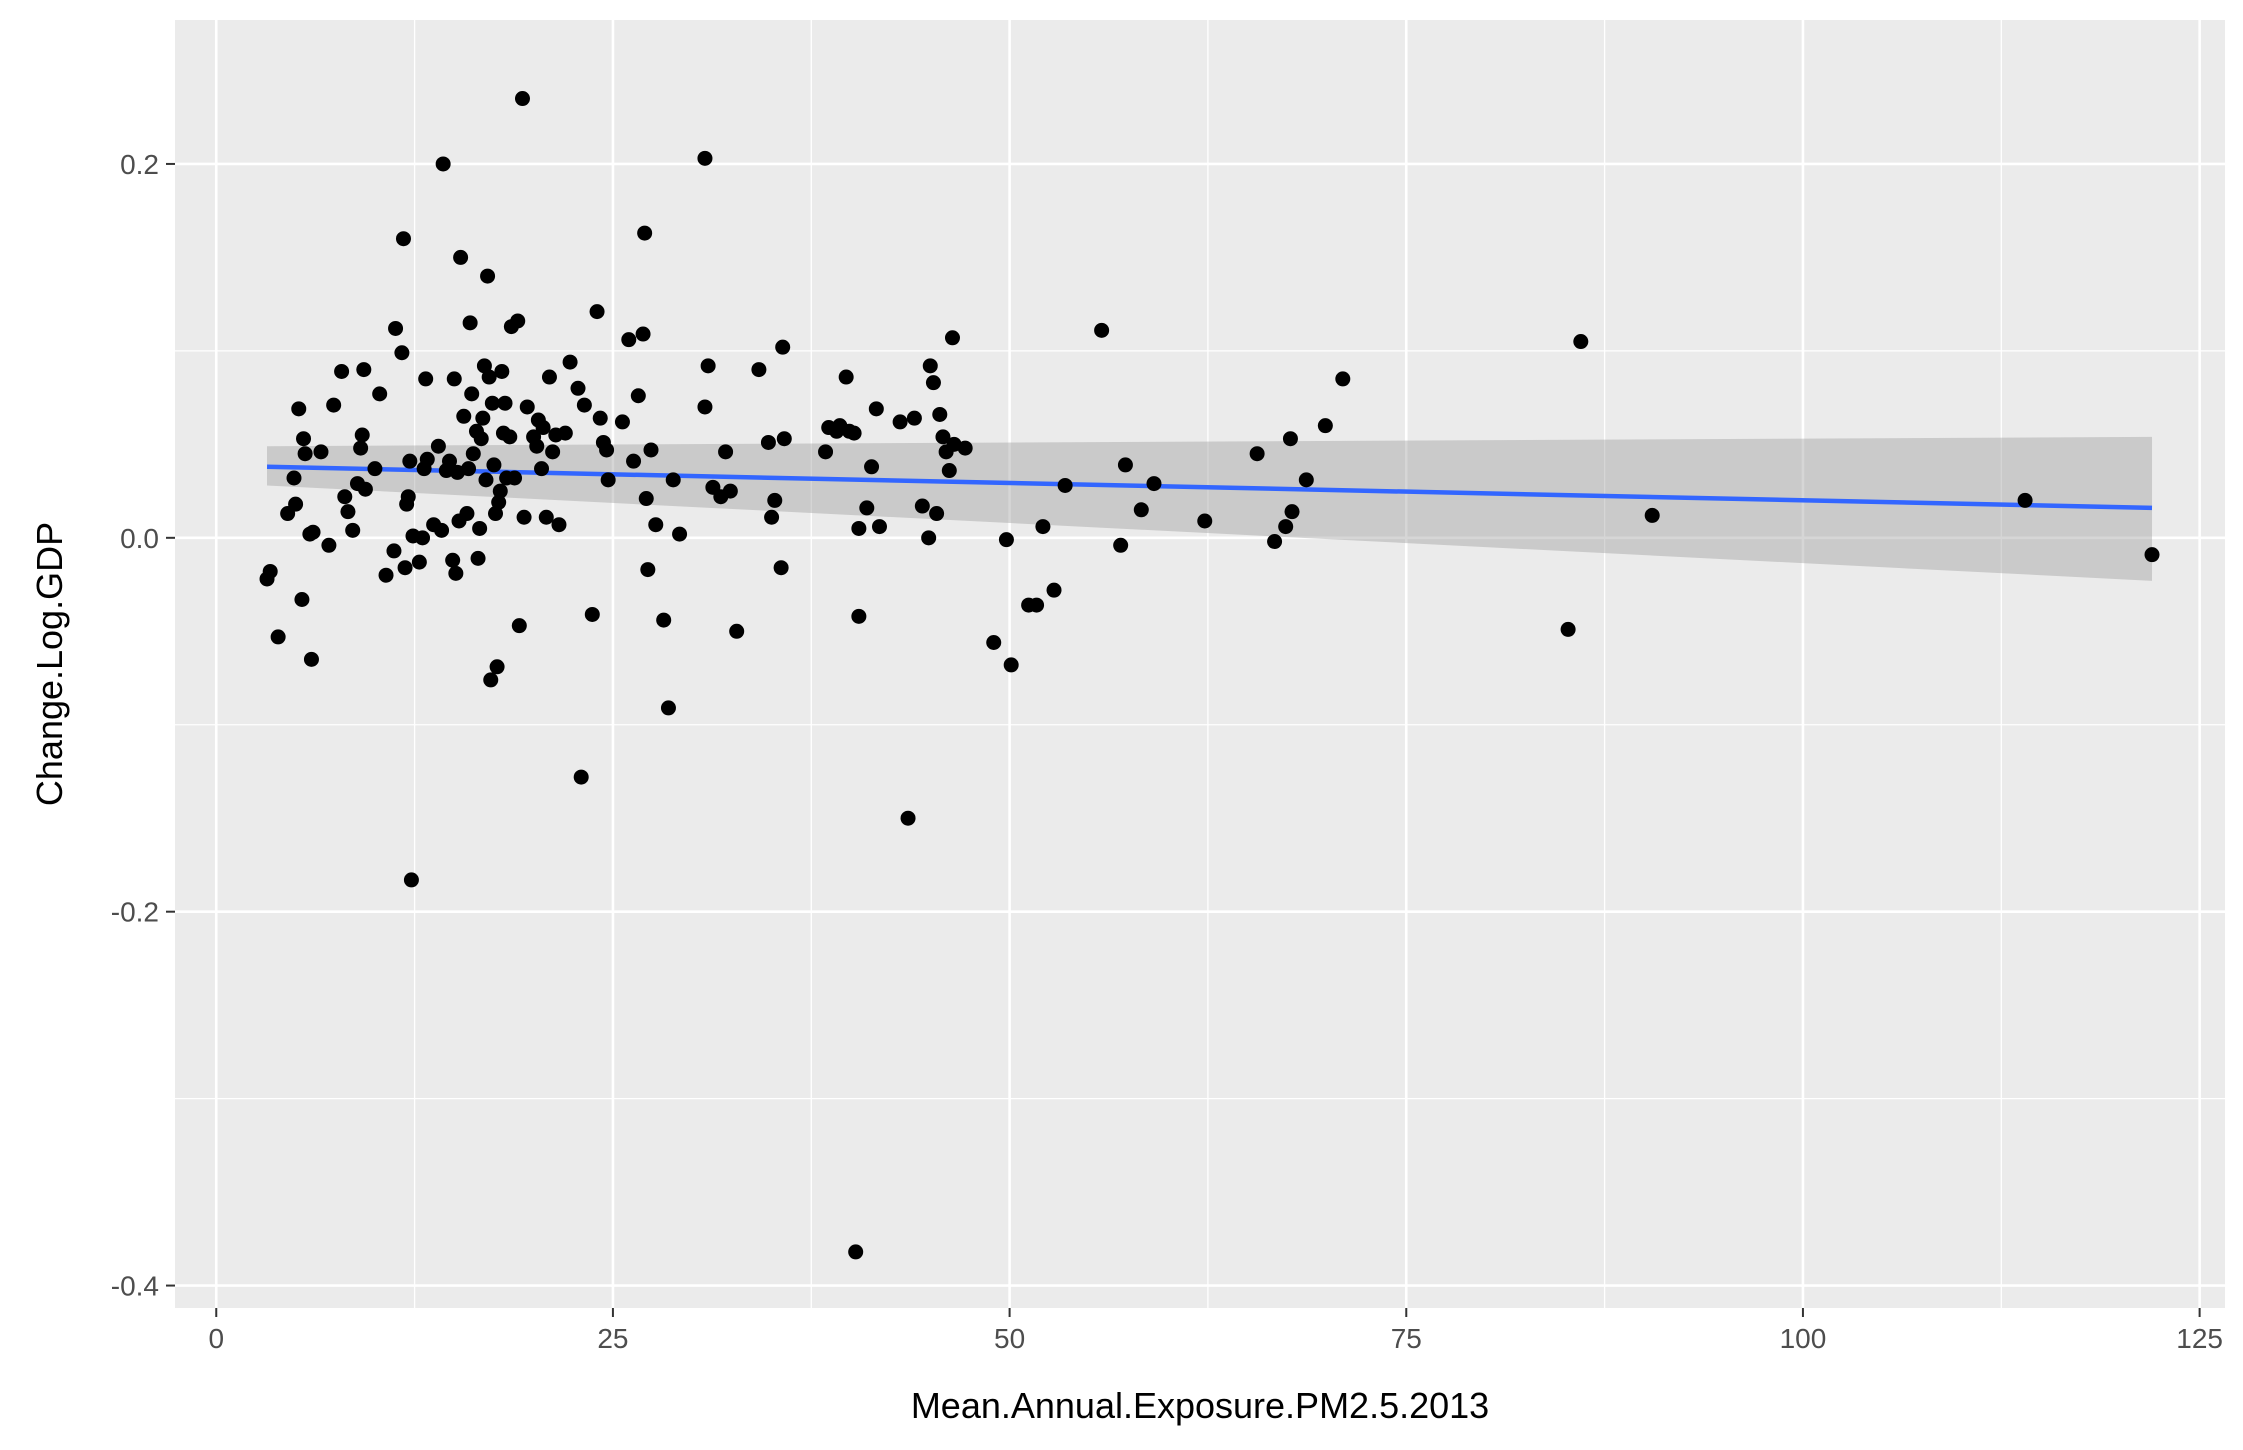 The height and width of the screenshot is (1450, 2243). Describe the element at coordinates (135, 912) in the screenshot. I see `y-tick-label: -0.2` at that location.